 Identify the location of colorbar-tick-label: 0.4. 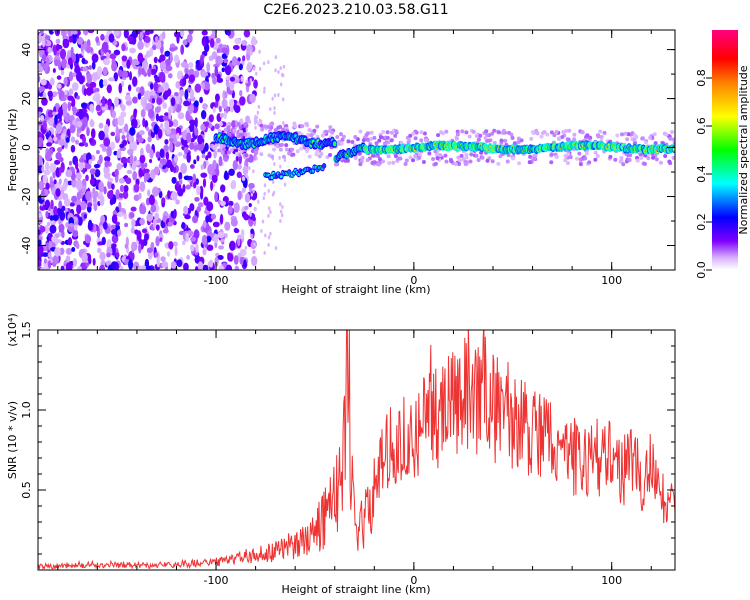
(701, 174).